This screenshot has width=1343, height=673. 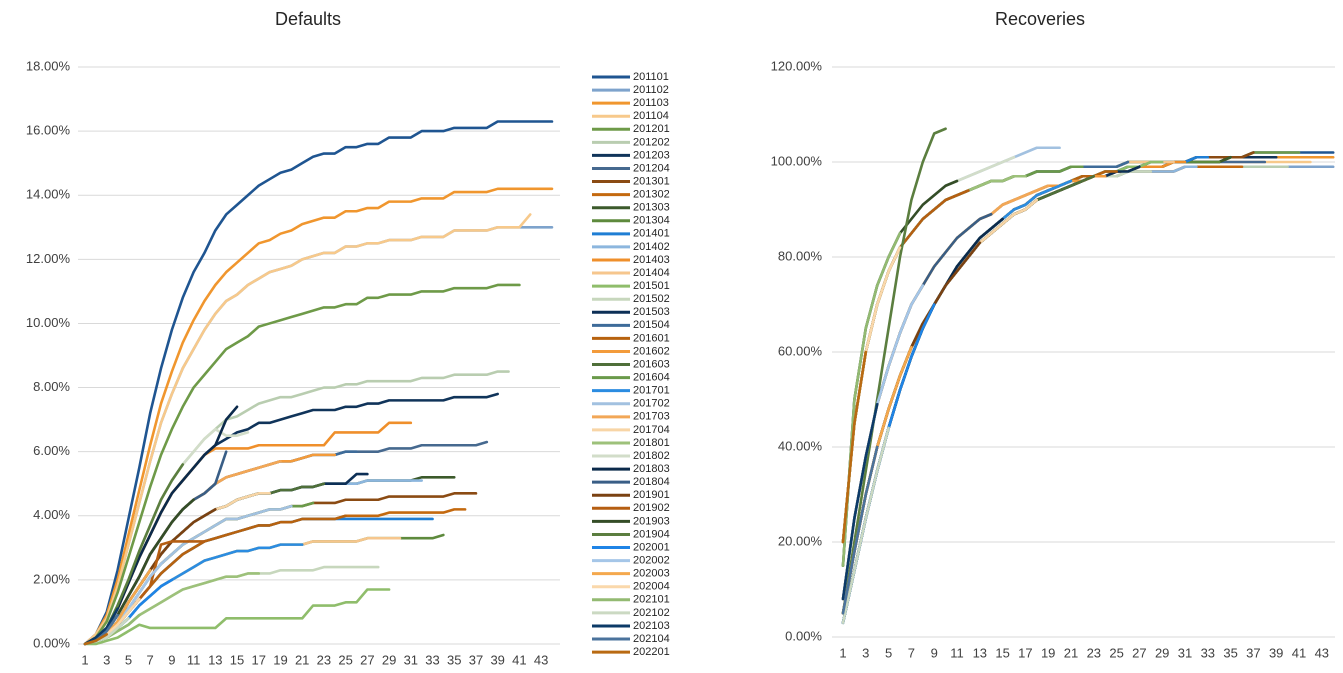 I want to click on x-tick-label: 35, so click(x=1230, y=652).